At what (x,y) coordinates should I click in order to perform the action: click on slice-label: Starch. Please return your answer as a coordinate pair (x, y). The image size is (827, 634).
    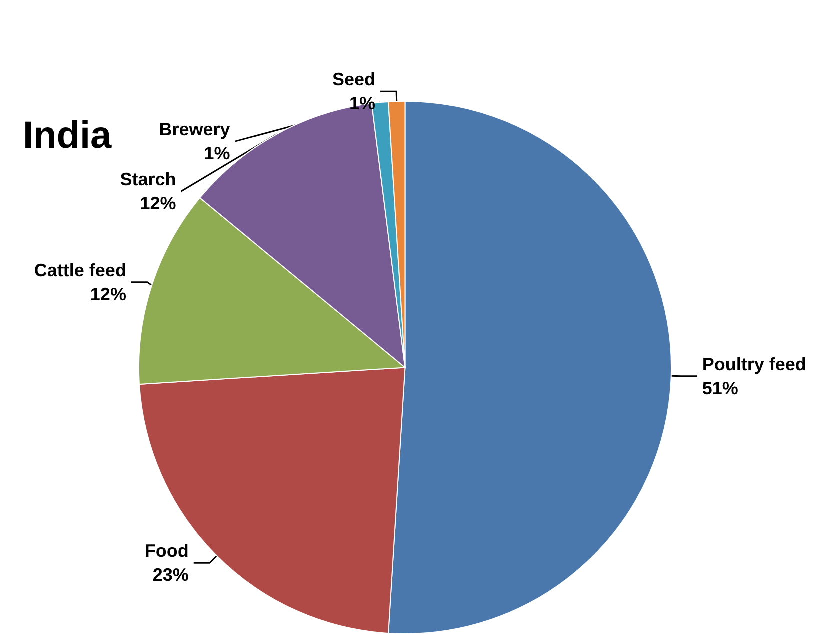
    Looking at the image, I should click on (148, 180).